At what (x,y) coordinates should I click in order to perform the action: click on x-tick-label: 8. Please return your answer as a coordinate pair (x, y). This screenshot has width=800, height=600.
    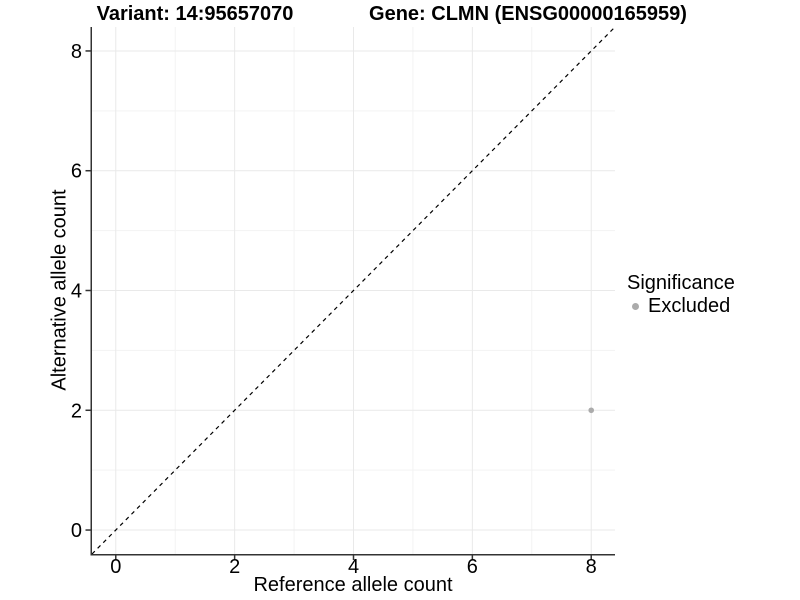
    Looking at the image, I should click on (591, 567).